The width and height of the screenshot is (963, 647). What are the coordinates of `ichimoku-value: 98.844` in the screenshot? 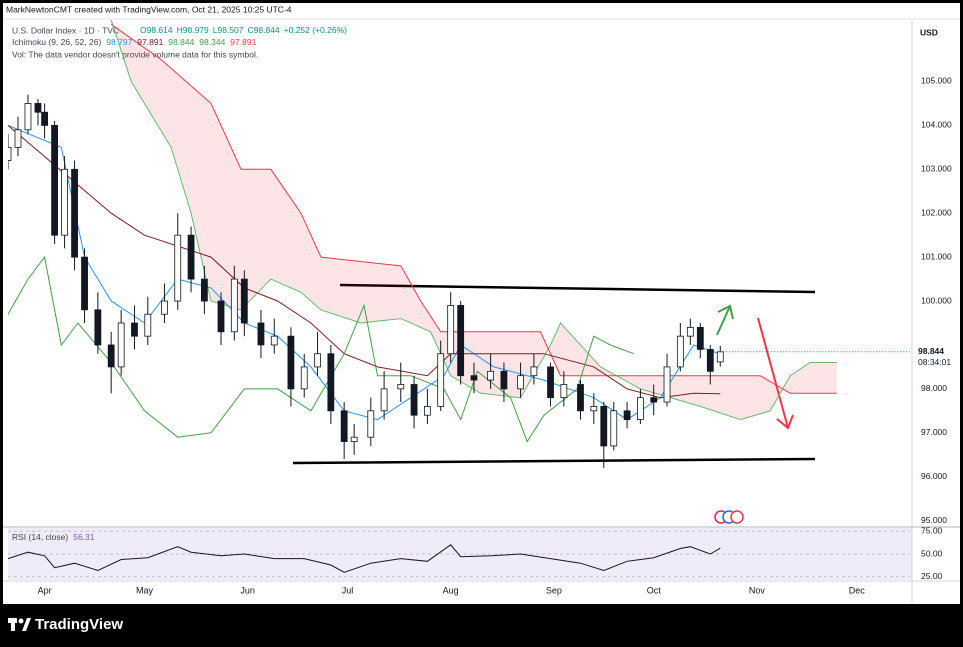 It's located at (181, 42).